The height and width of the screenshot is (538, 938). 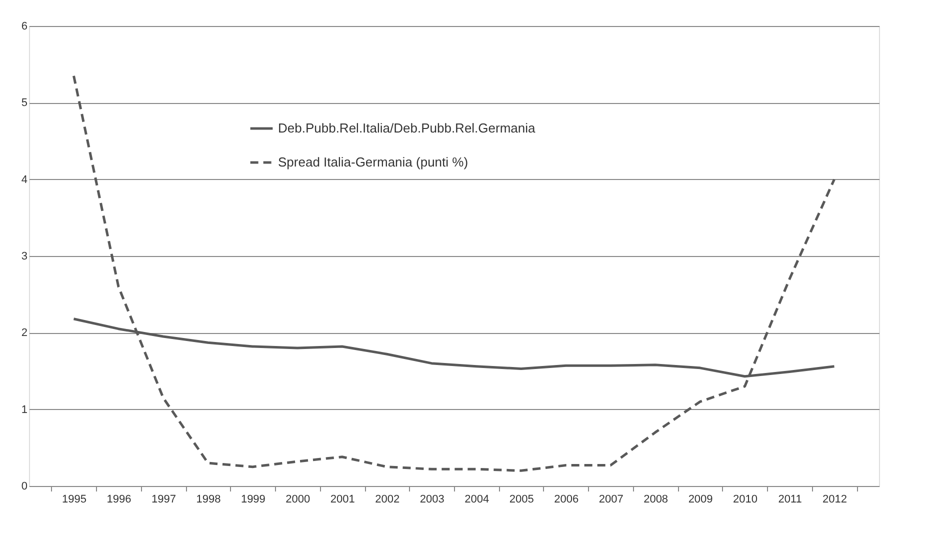 I want to click on x-tick-label: 2000, so click(x=298, y=500).